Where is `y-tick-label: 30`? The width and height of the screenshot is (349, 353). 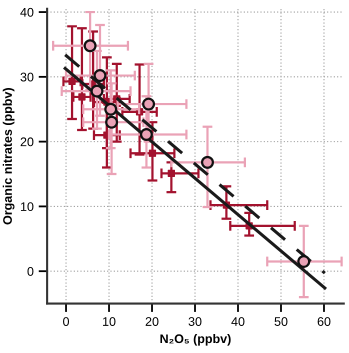 y-tick-label: 30 is located at coordinates (27, 77).